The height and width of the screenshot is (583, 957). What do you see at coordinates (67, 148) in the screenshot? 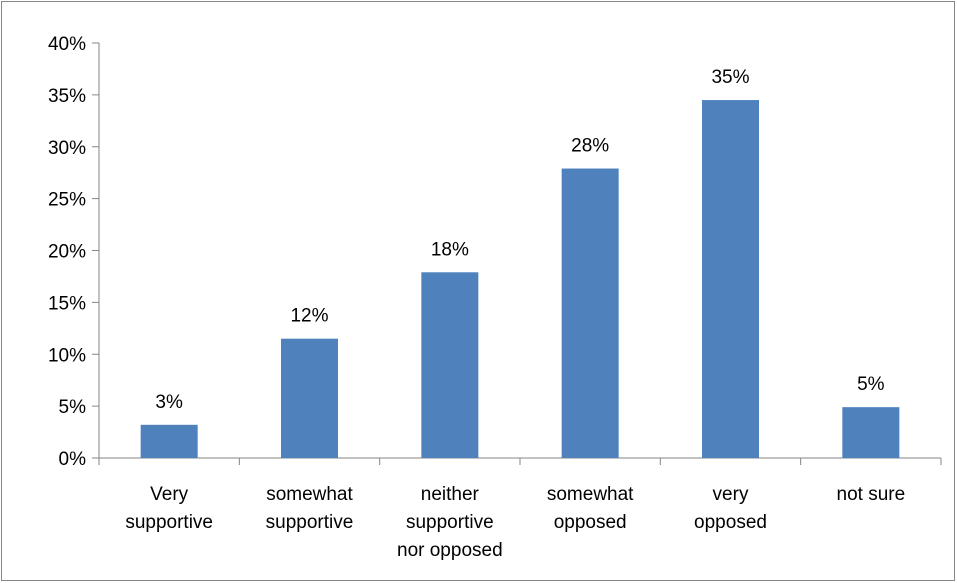
I see `y-tick-label: 30%` at bounding box center [67, 148].